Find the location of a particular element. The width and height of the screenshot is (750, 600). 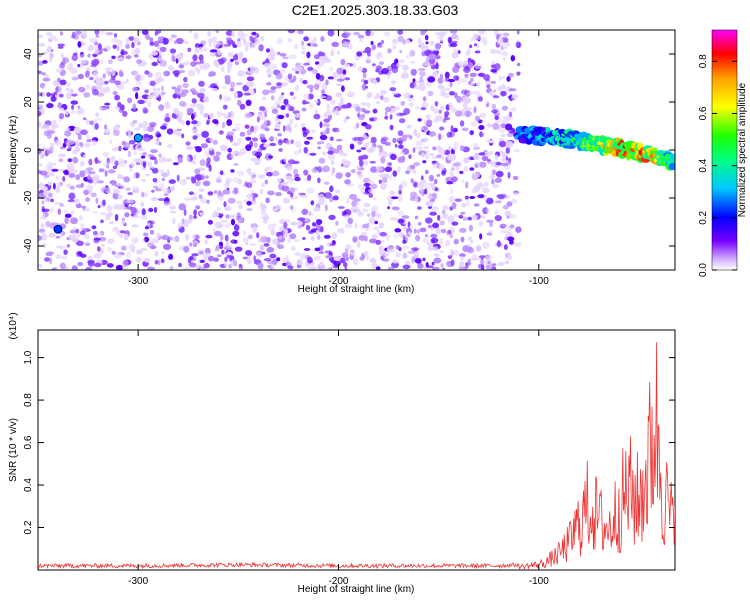

colorbar-ticks: 0.00.20.40.60.8 is located at coordinates (717, 165).